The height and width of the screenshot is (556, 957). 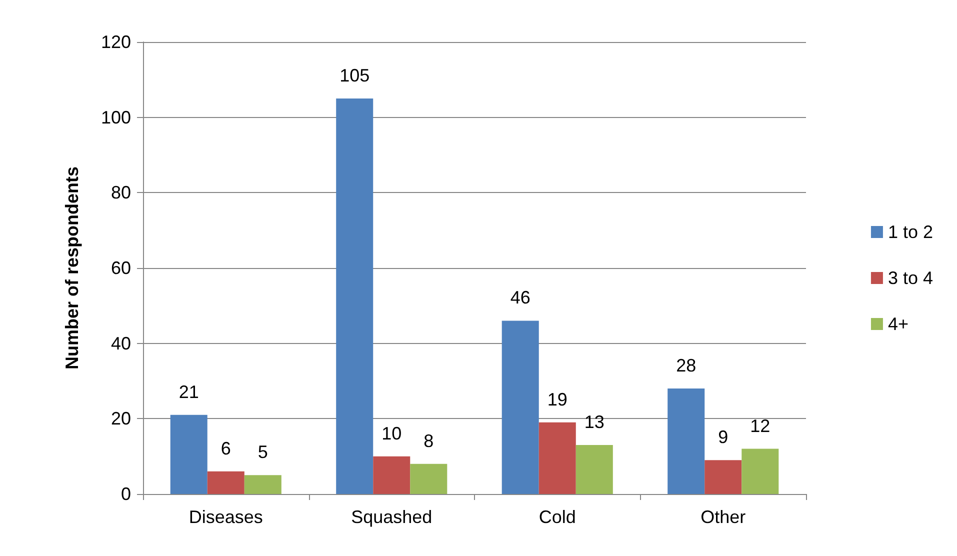 I want to click on legend-label: 3 to 4, so click(x=911, y=278).